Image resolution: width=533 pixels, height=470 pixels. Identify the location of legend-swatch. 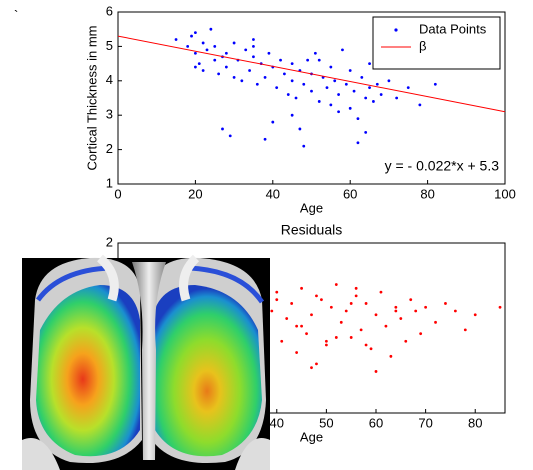
(396, 30).